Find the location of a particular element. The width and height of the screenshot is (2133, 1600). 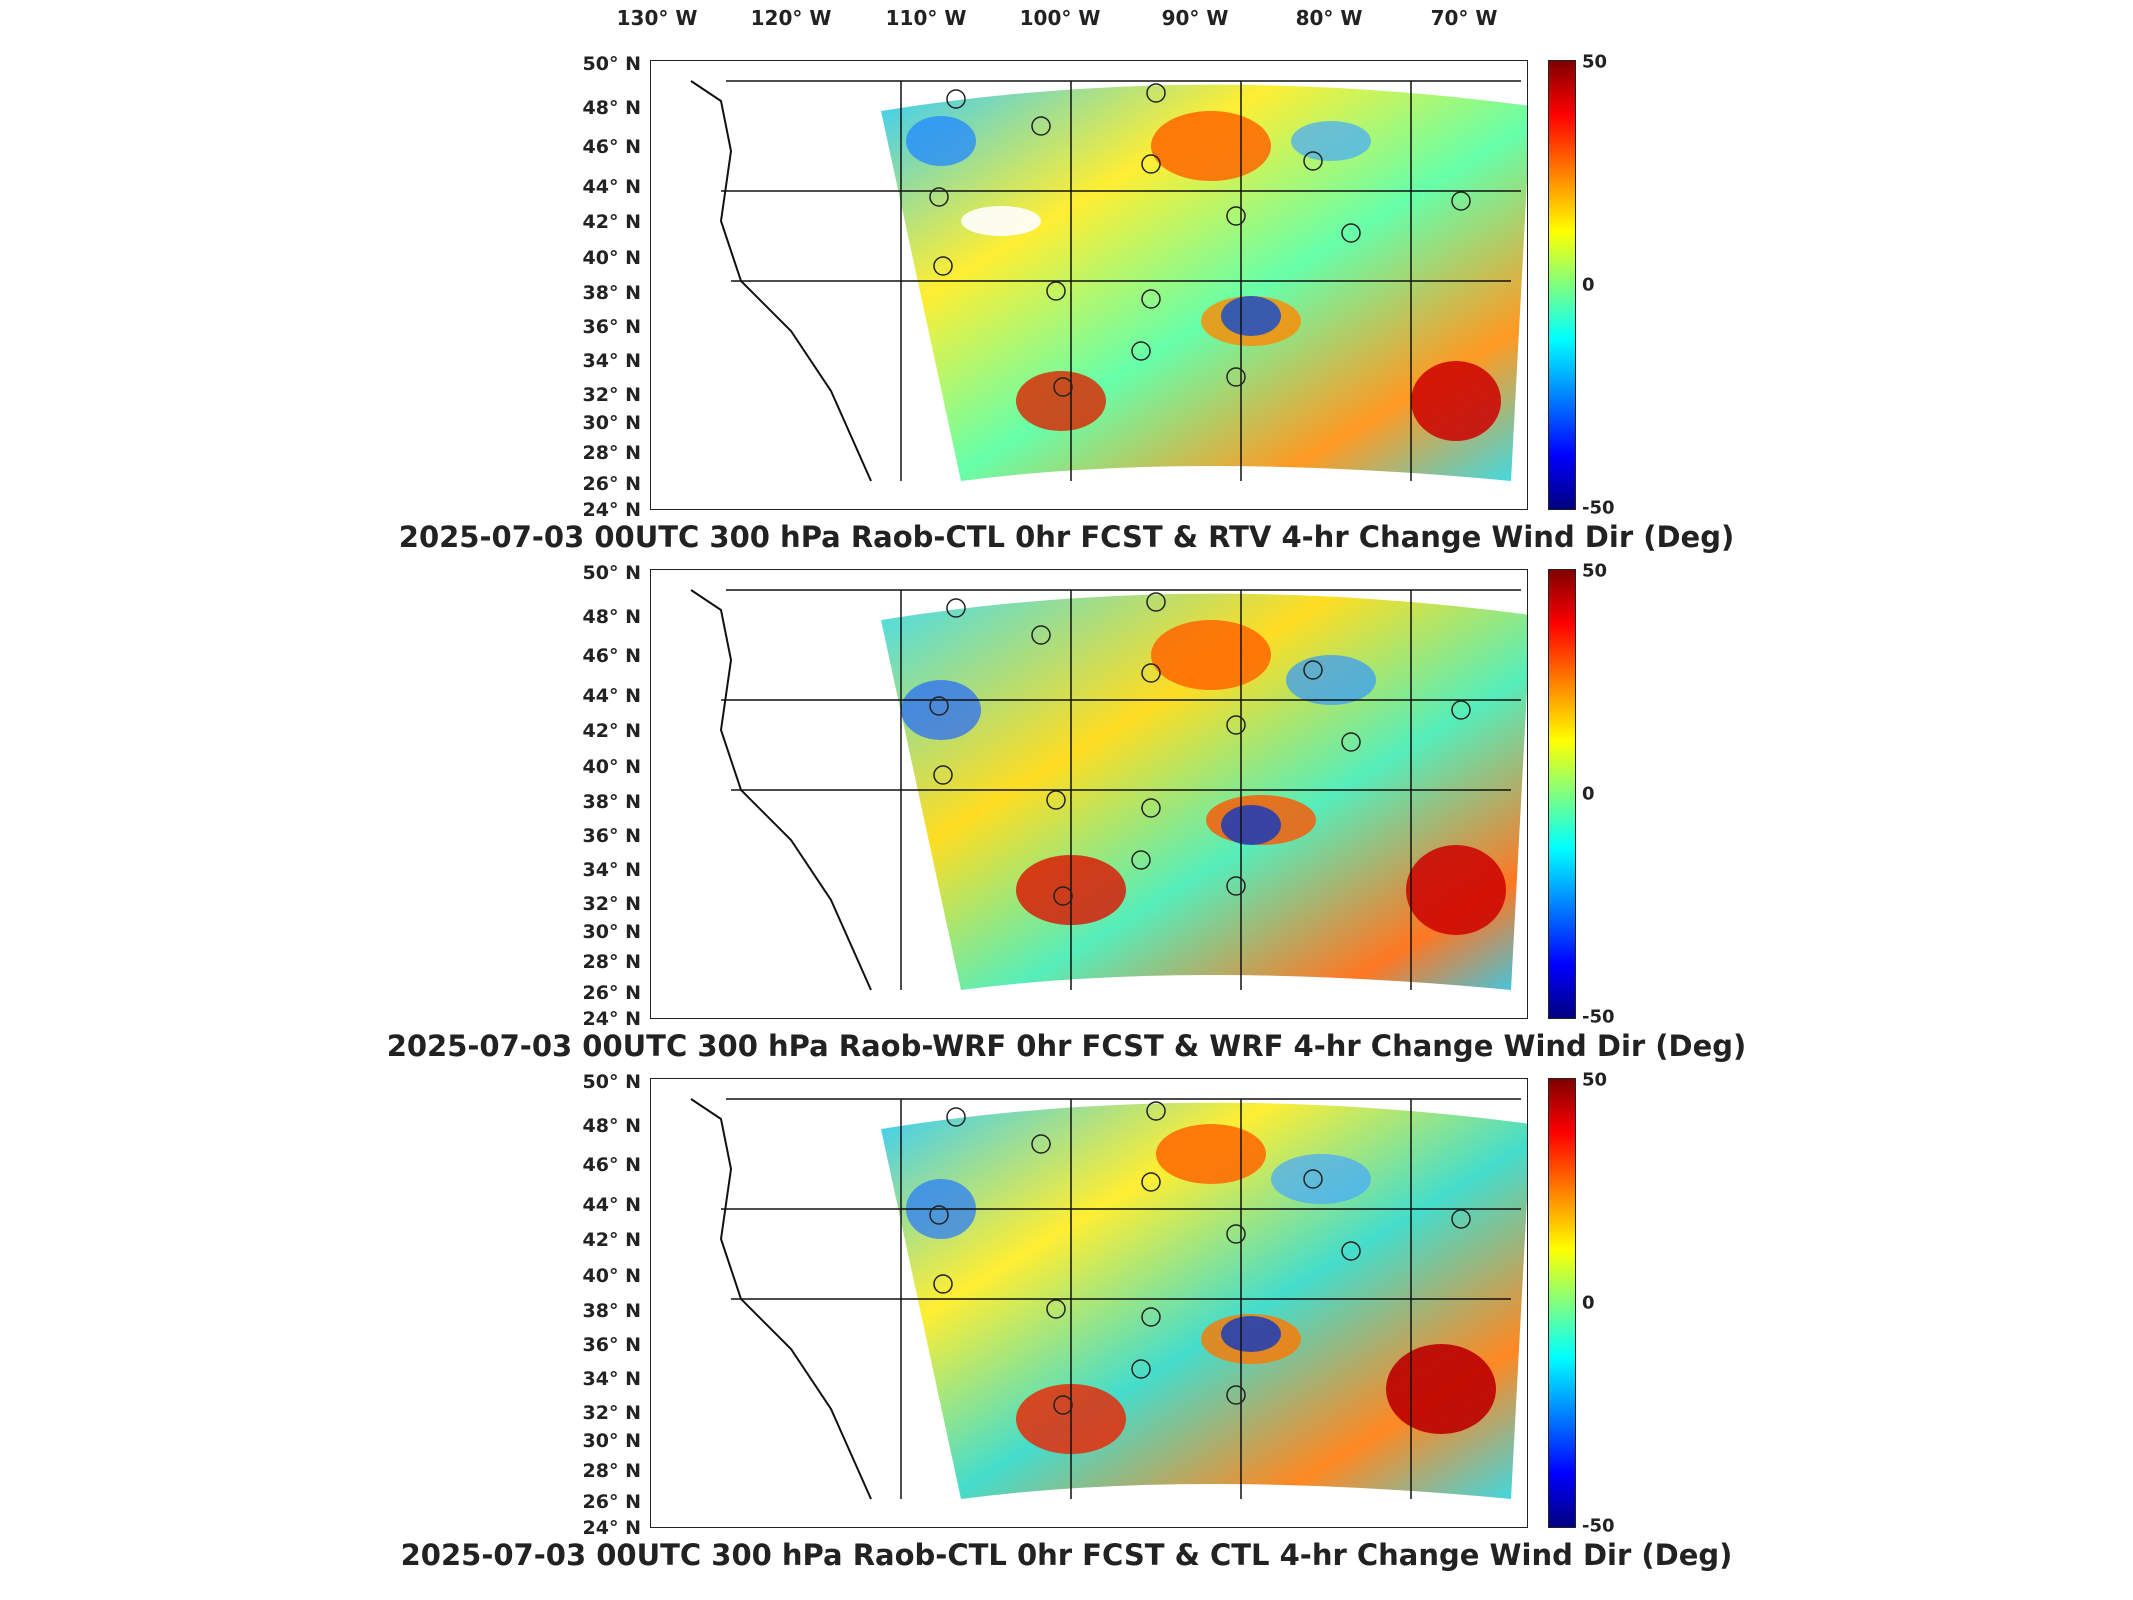

lon-label: 130° W is located at coordinates (657, 18).